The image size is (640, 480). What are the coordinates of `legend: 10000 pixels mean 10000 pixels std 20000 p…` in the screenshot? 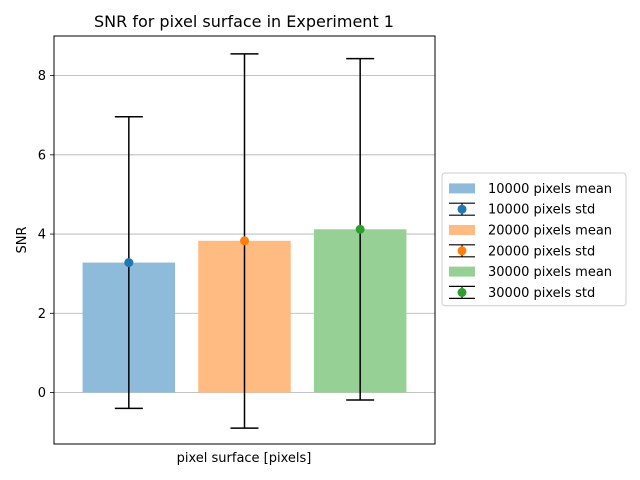 It's located at (534, 239).